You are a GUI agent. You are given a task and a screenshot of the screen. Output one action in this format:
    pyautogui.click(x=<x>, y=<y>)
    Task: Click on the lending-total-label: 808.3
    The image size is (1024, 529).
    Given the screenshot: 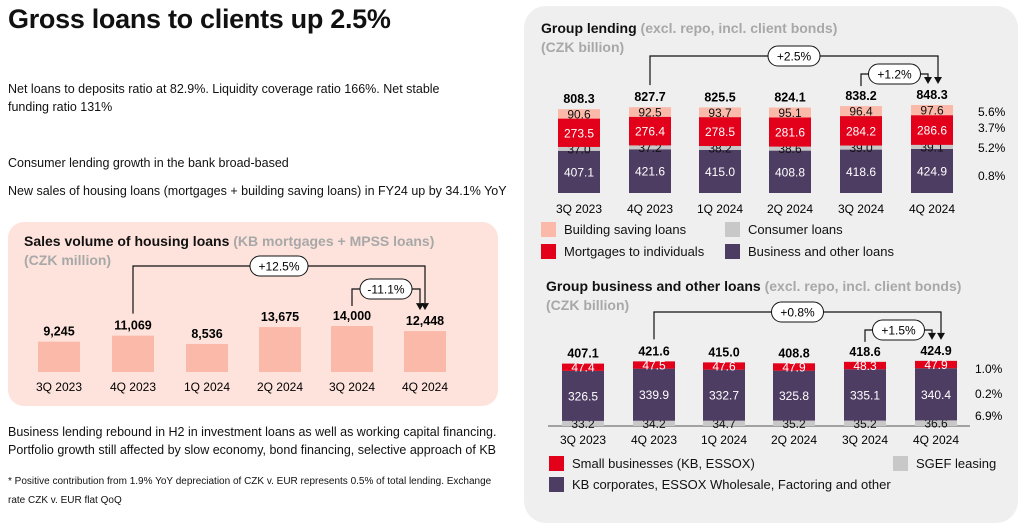 What is the action you would take?
    pyautogui.click(x=578, y=99)
    